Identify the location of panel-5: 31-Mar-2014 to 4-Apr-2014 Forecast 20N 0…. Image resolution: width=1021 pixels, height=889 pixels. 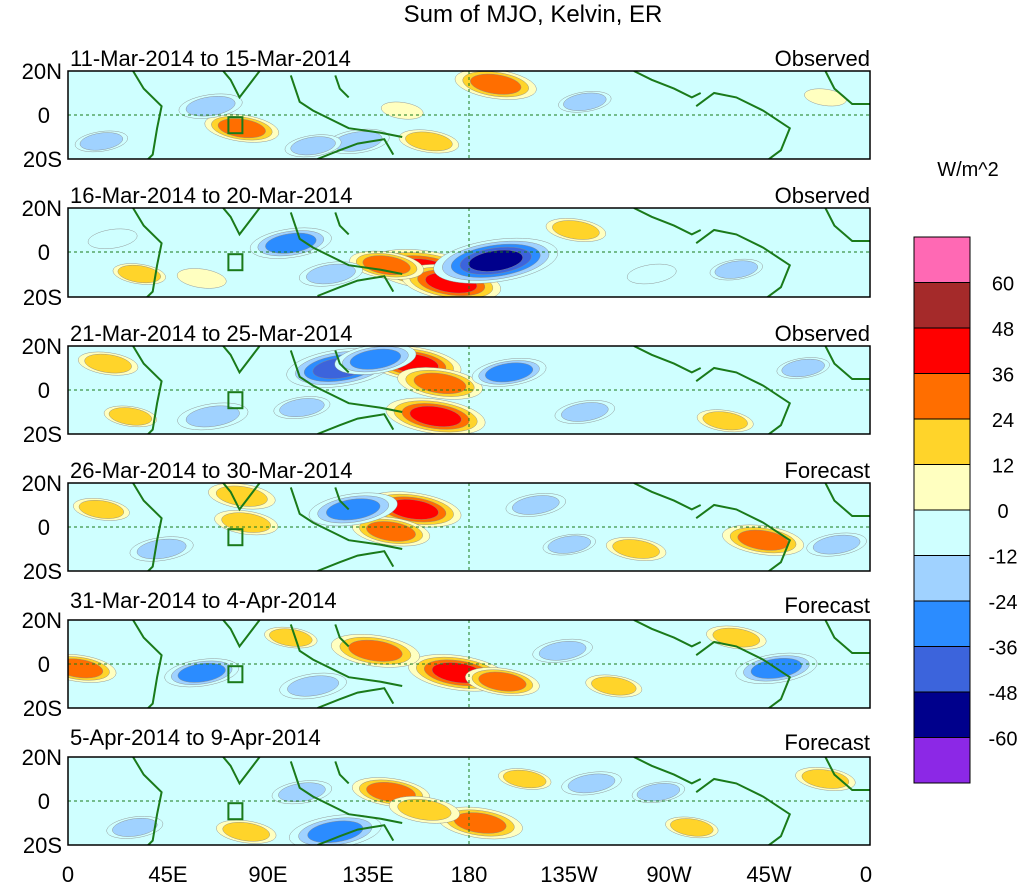
(446, 654).